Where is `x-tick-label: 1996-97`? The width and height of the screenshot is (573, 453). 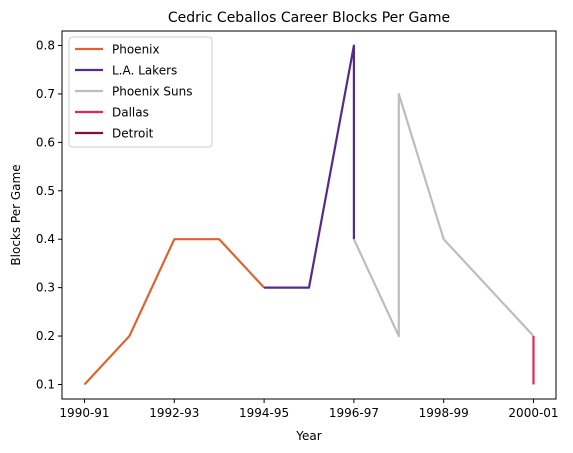 x-tick-label: 1996-97 is located at coordinates (354, 413).